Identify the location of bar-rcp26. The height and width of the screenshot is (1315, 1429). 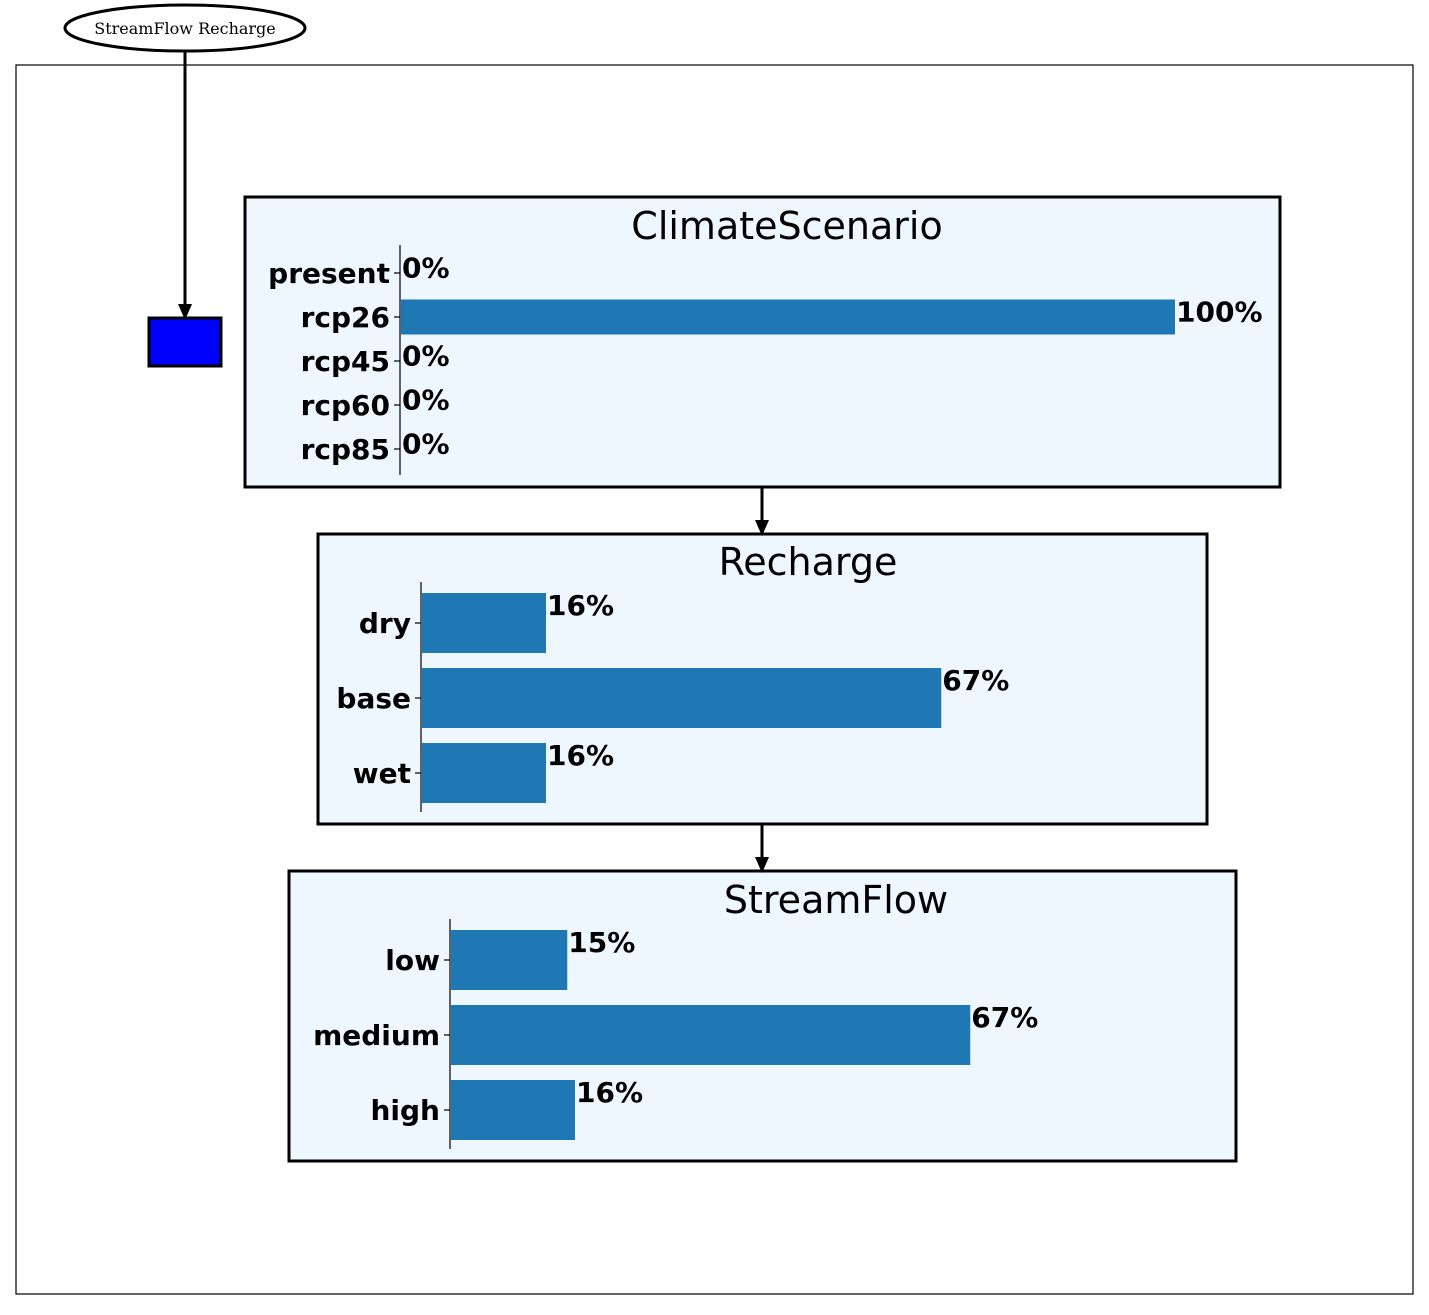
(788, 317).